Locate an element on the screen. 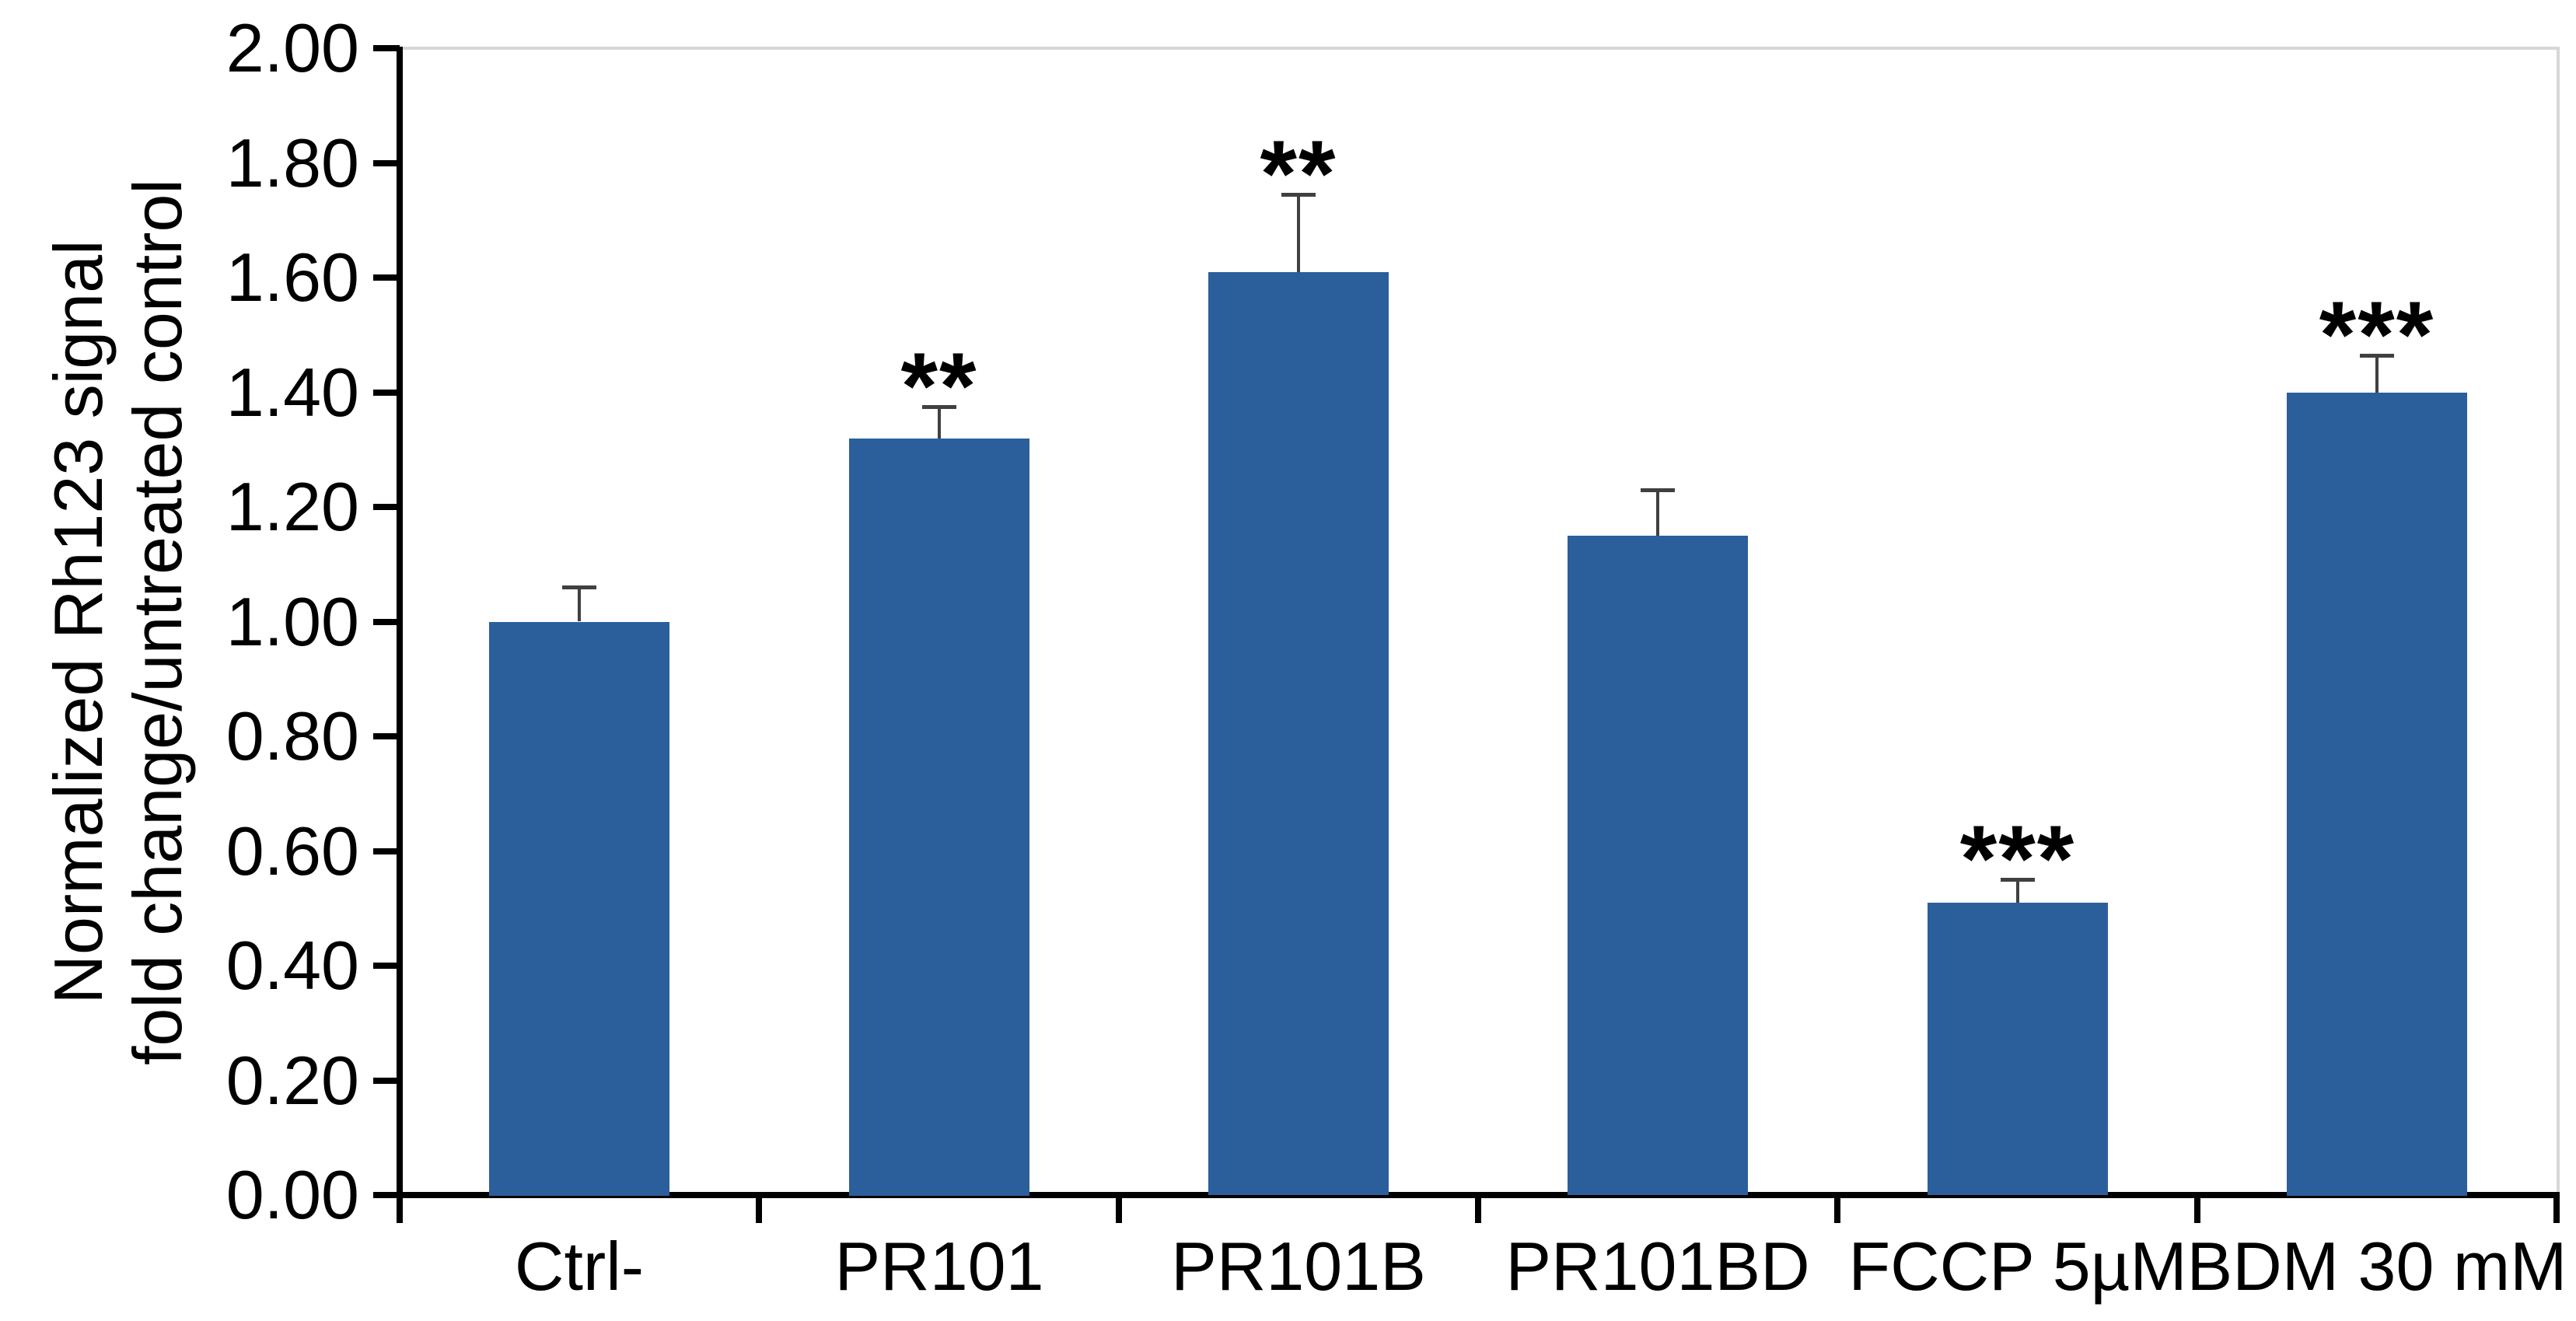 This screenshot has width=2576, height=1321. y-tick-label: 1.40 is located at coordinates (292, 392).